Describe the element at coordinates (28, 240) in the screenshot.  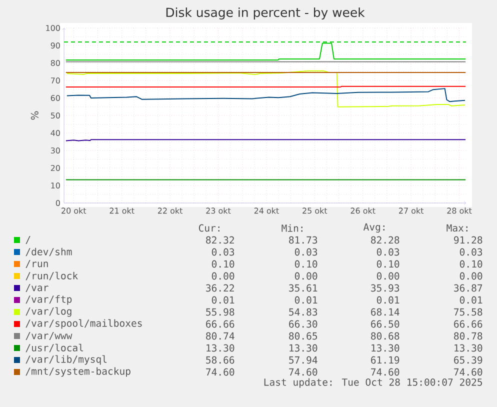
I see `legend-label: /` at that location.